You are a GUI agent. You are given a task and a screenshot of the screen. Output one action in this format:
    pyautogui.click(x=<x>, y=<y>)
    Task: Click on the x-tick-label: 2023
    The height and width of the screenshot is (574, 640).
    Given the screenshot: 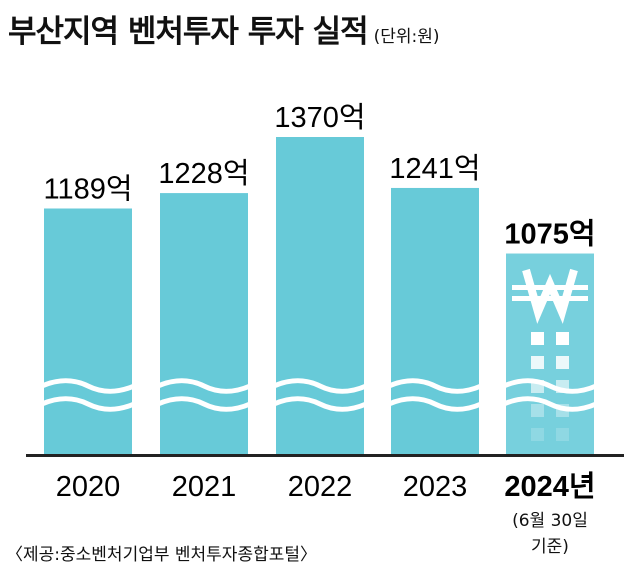 What is the action you would take?
    pyautogui.click(x=435, y=487)
    